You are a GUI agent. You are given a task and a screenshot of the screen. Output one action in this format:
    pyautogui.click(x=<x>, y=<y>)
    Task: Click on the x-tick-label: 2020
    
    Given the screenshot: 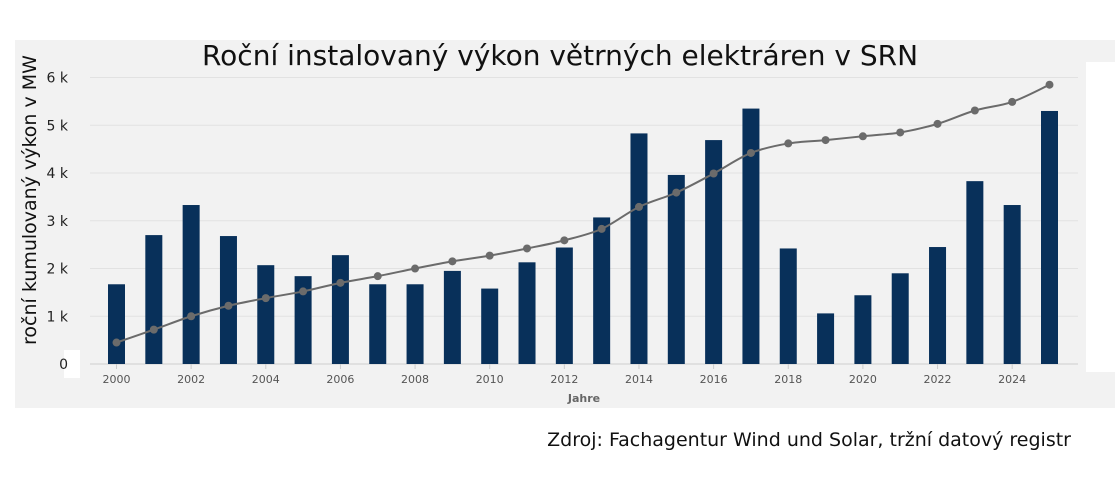 What is the action you would take?
    pyautogui.click(x=863, y=379)
    